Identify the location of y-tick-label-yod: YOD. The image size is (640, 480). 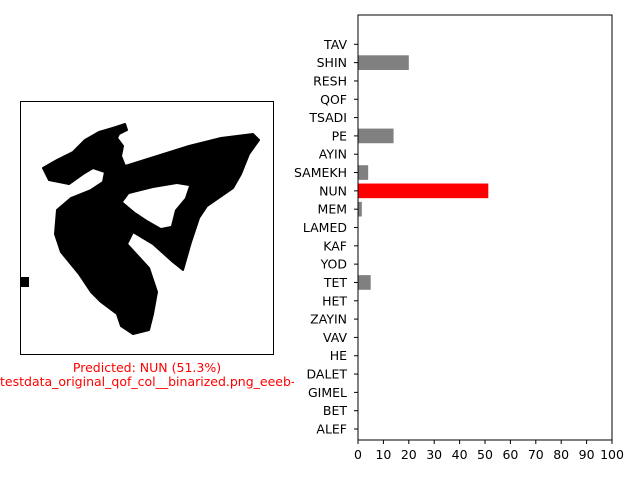
(333, 264).